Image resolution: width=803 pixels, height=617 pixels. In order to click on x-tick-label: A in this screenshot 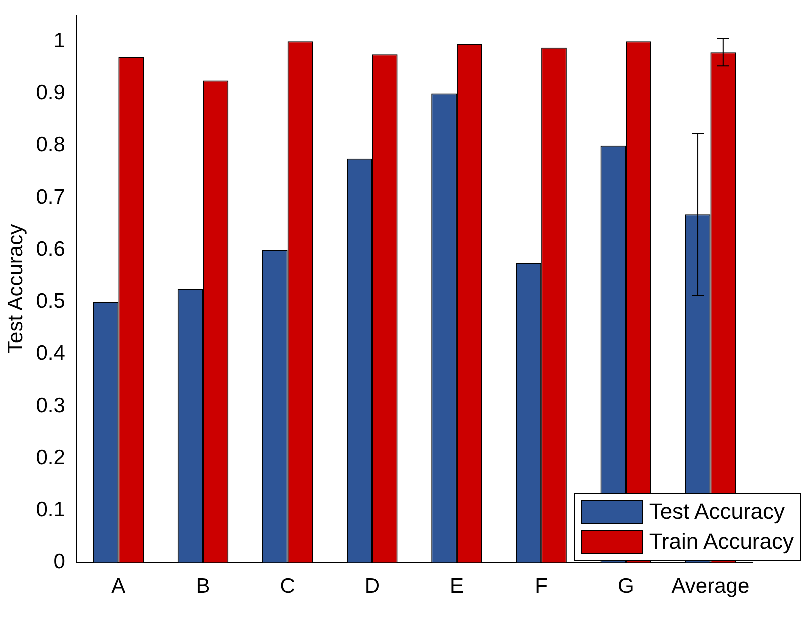, I will do `click(119, 586)`.